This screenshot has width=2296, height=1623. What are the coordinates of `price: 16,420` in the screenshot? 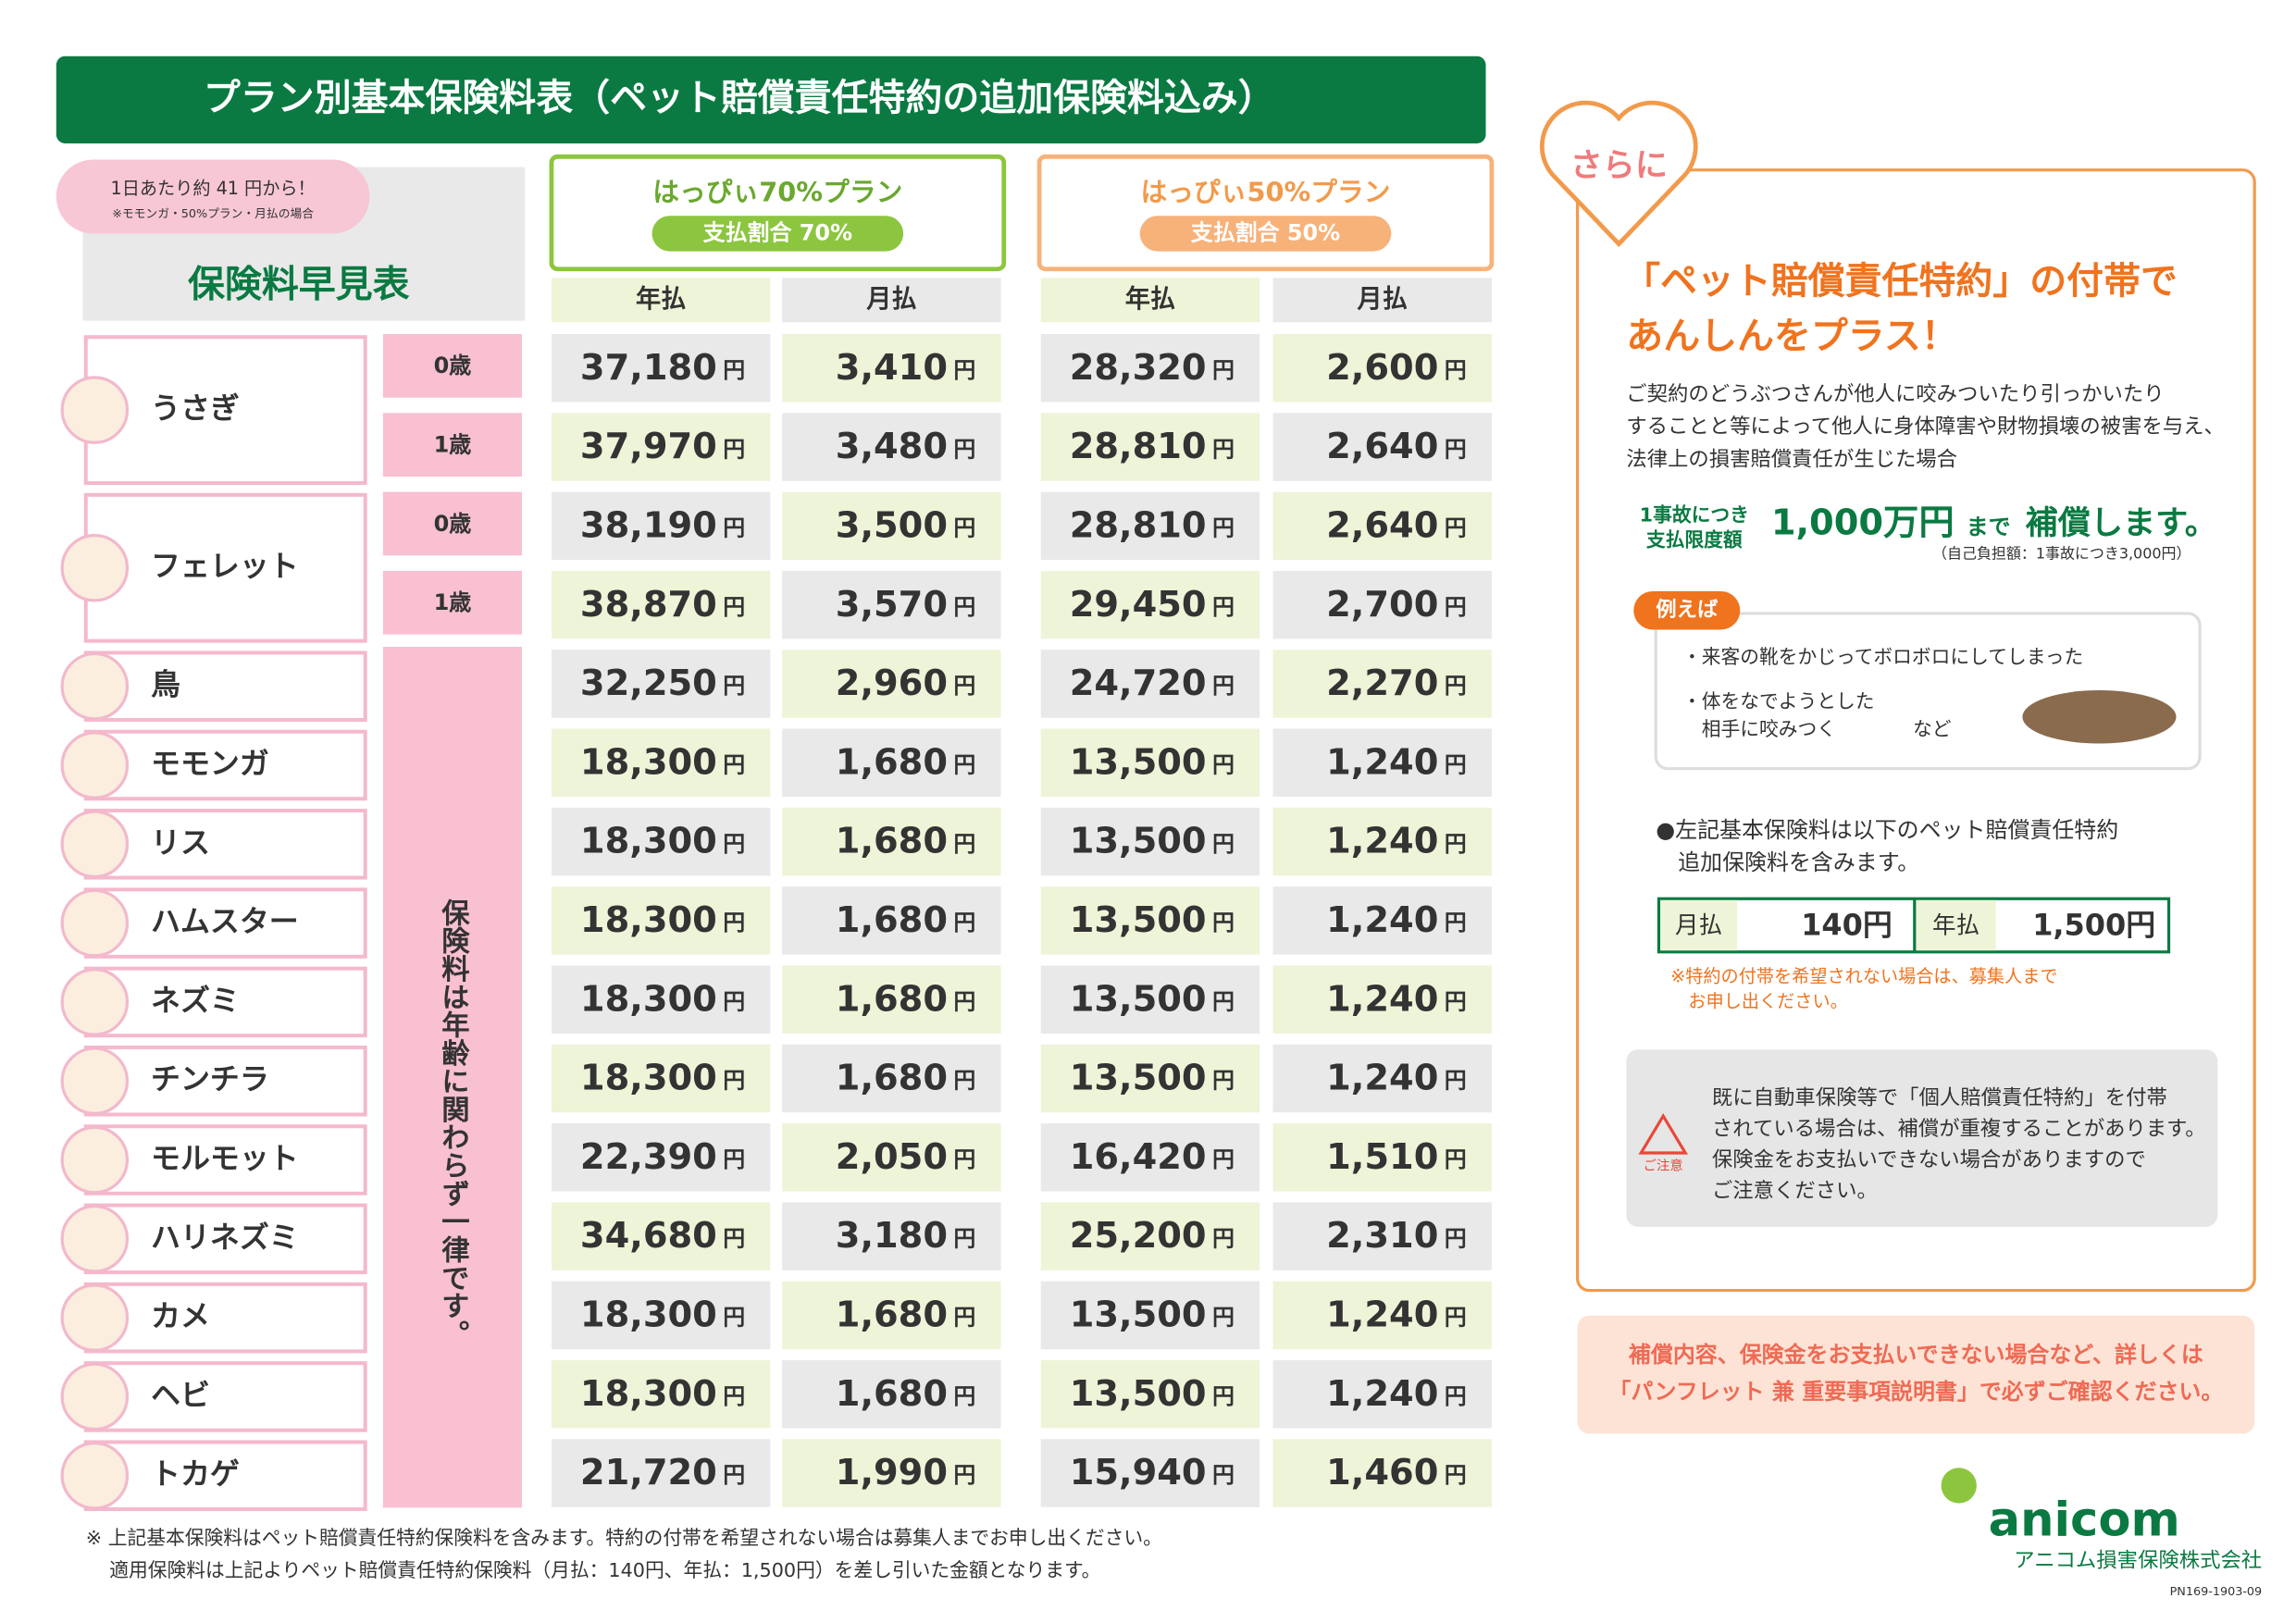 It's located at (1139, 1157).